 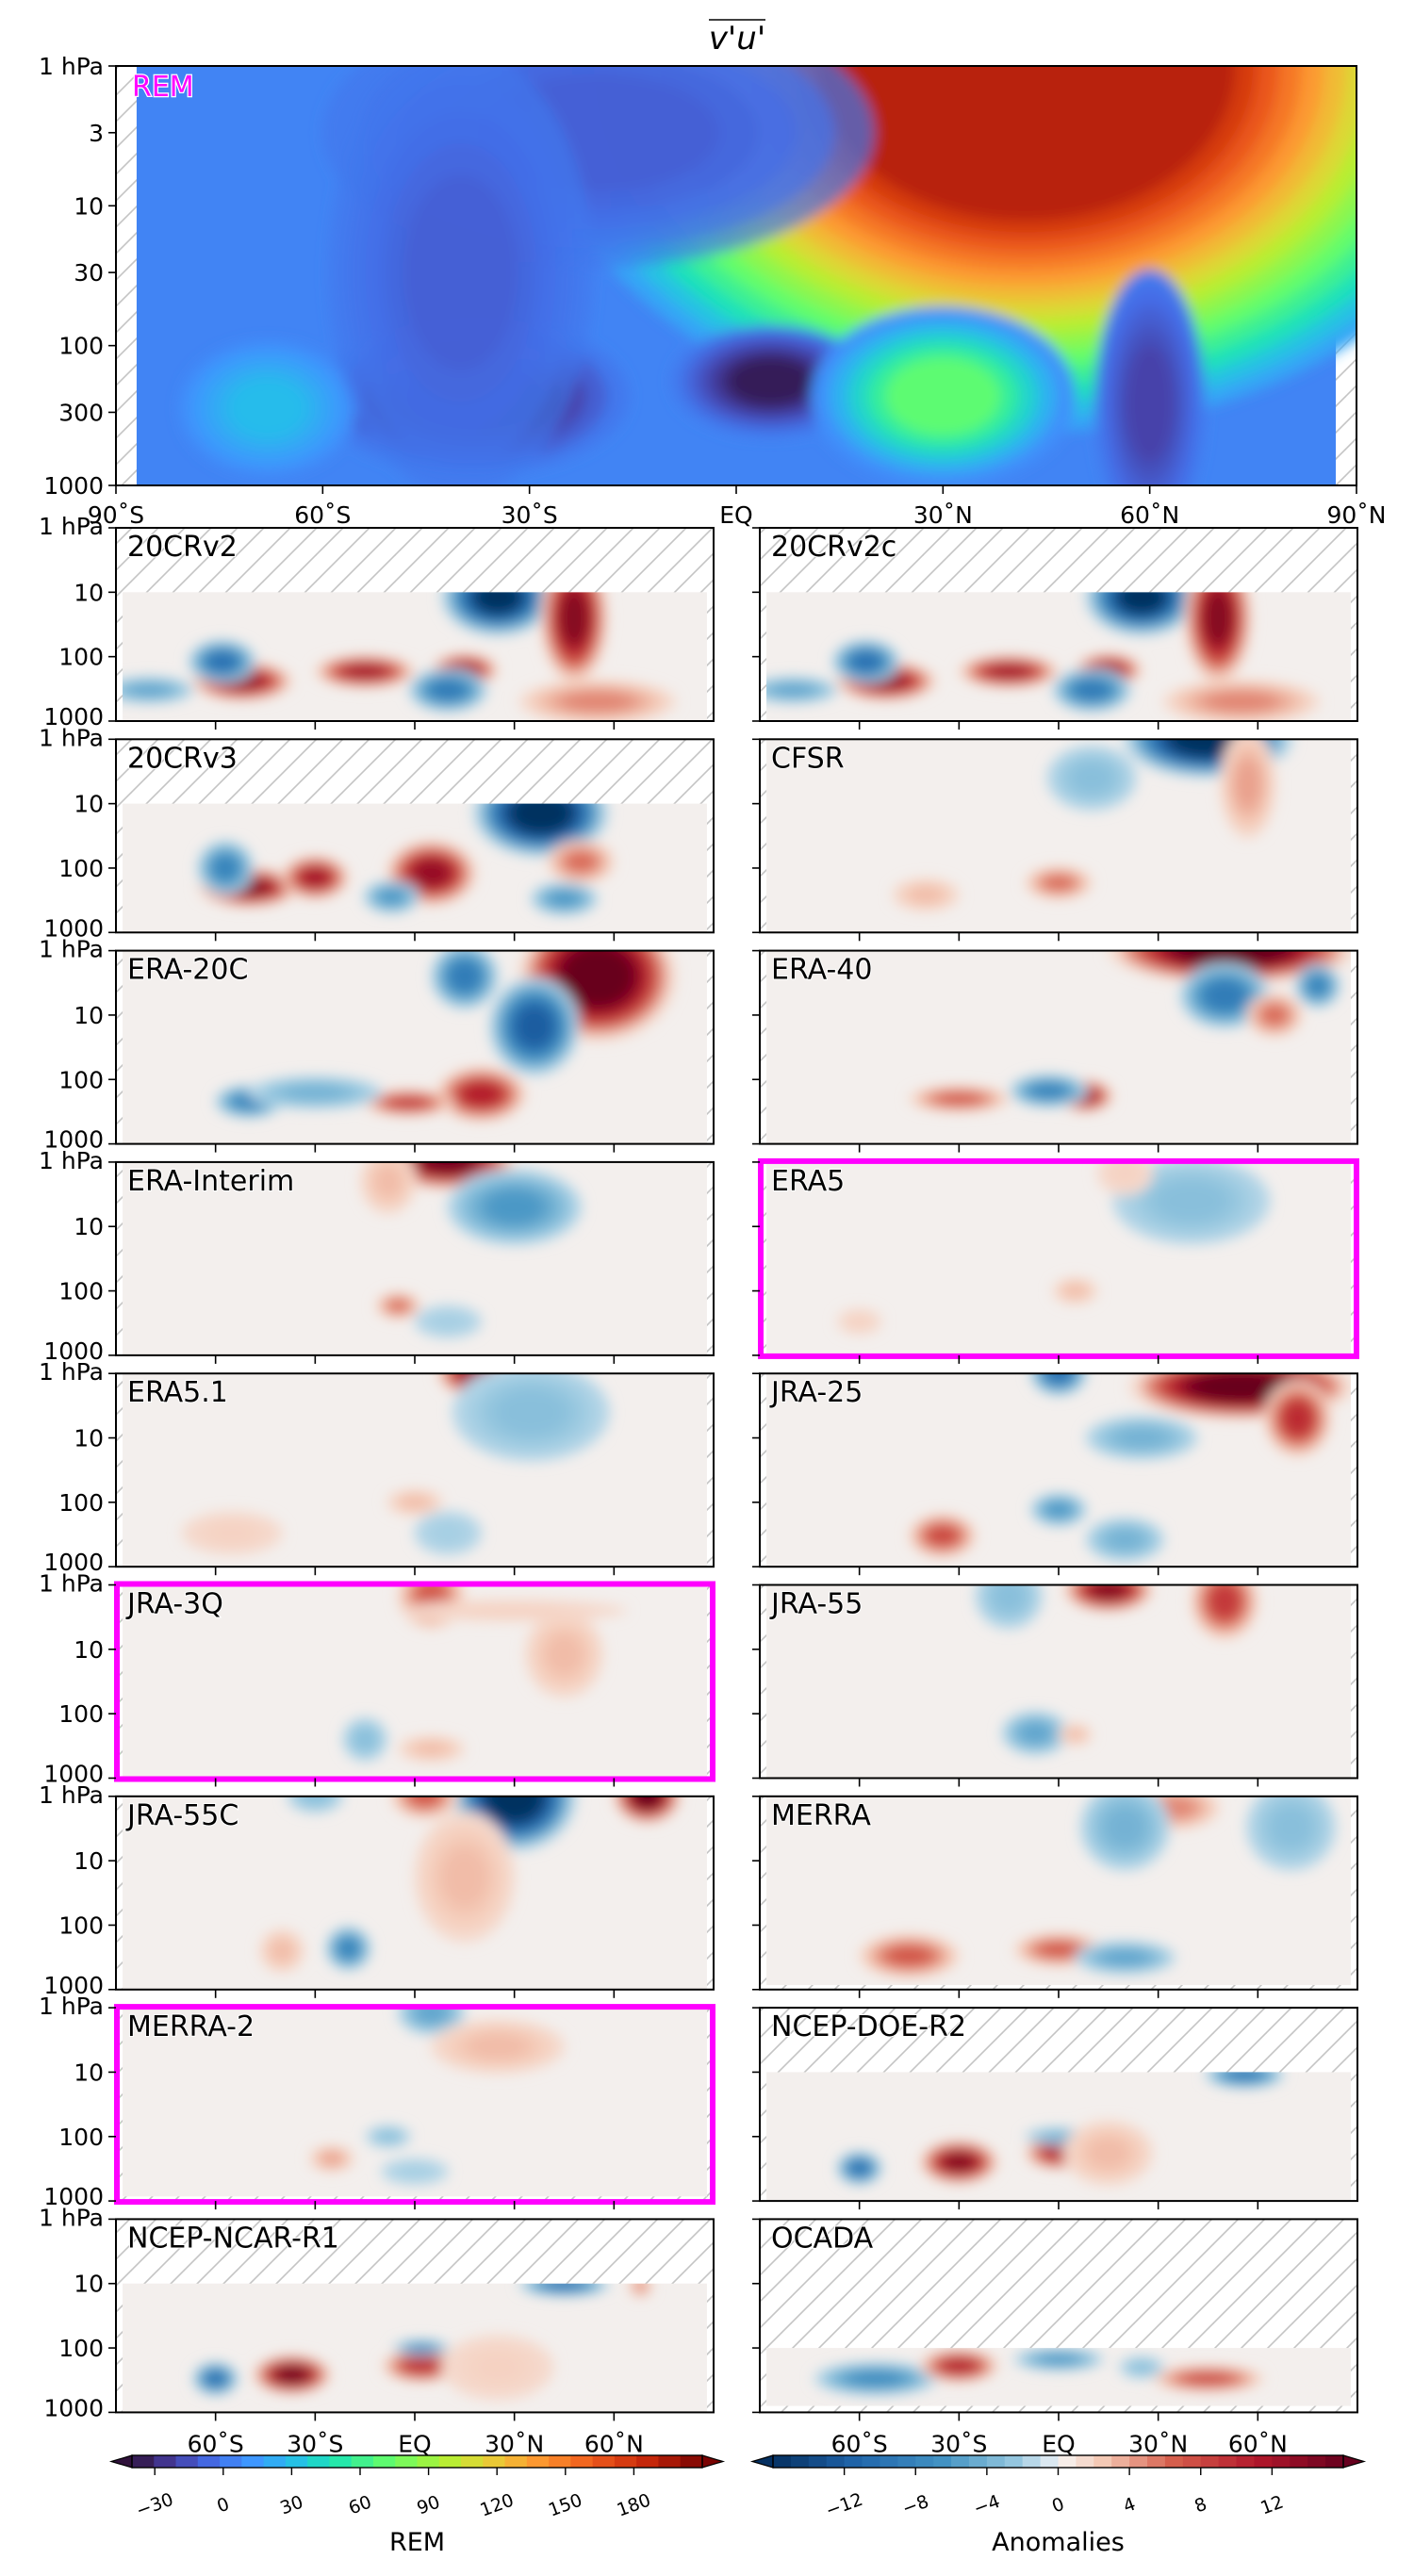 I want to click on y-tick-label: 30, so click(x=89, y=273).